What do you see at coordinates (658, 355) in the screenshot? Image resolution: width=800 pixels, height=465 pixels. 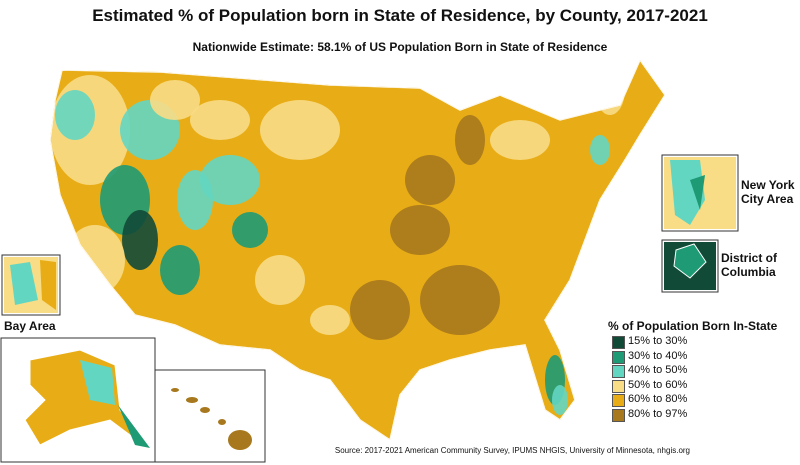 I see `legend-label: 30% to 40%` at bounding box center [658, 355].